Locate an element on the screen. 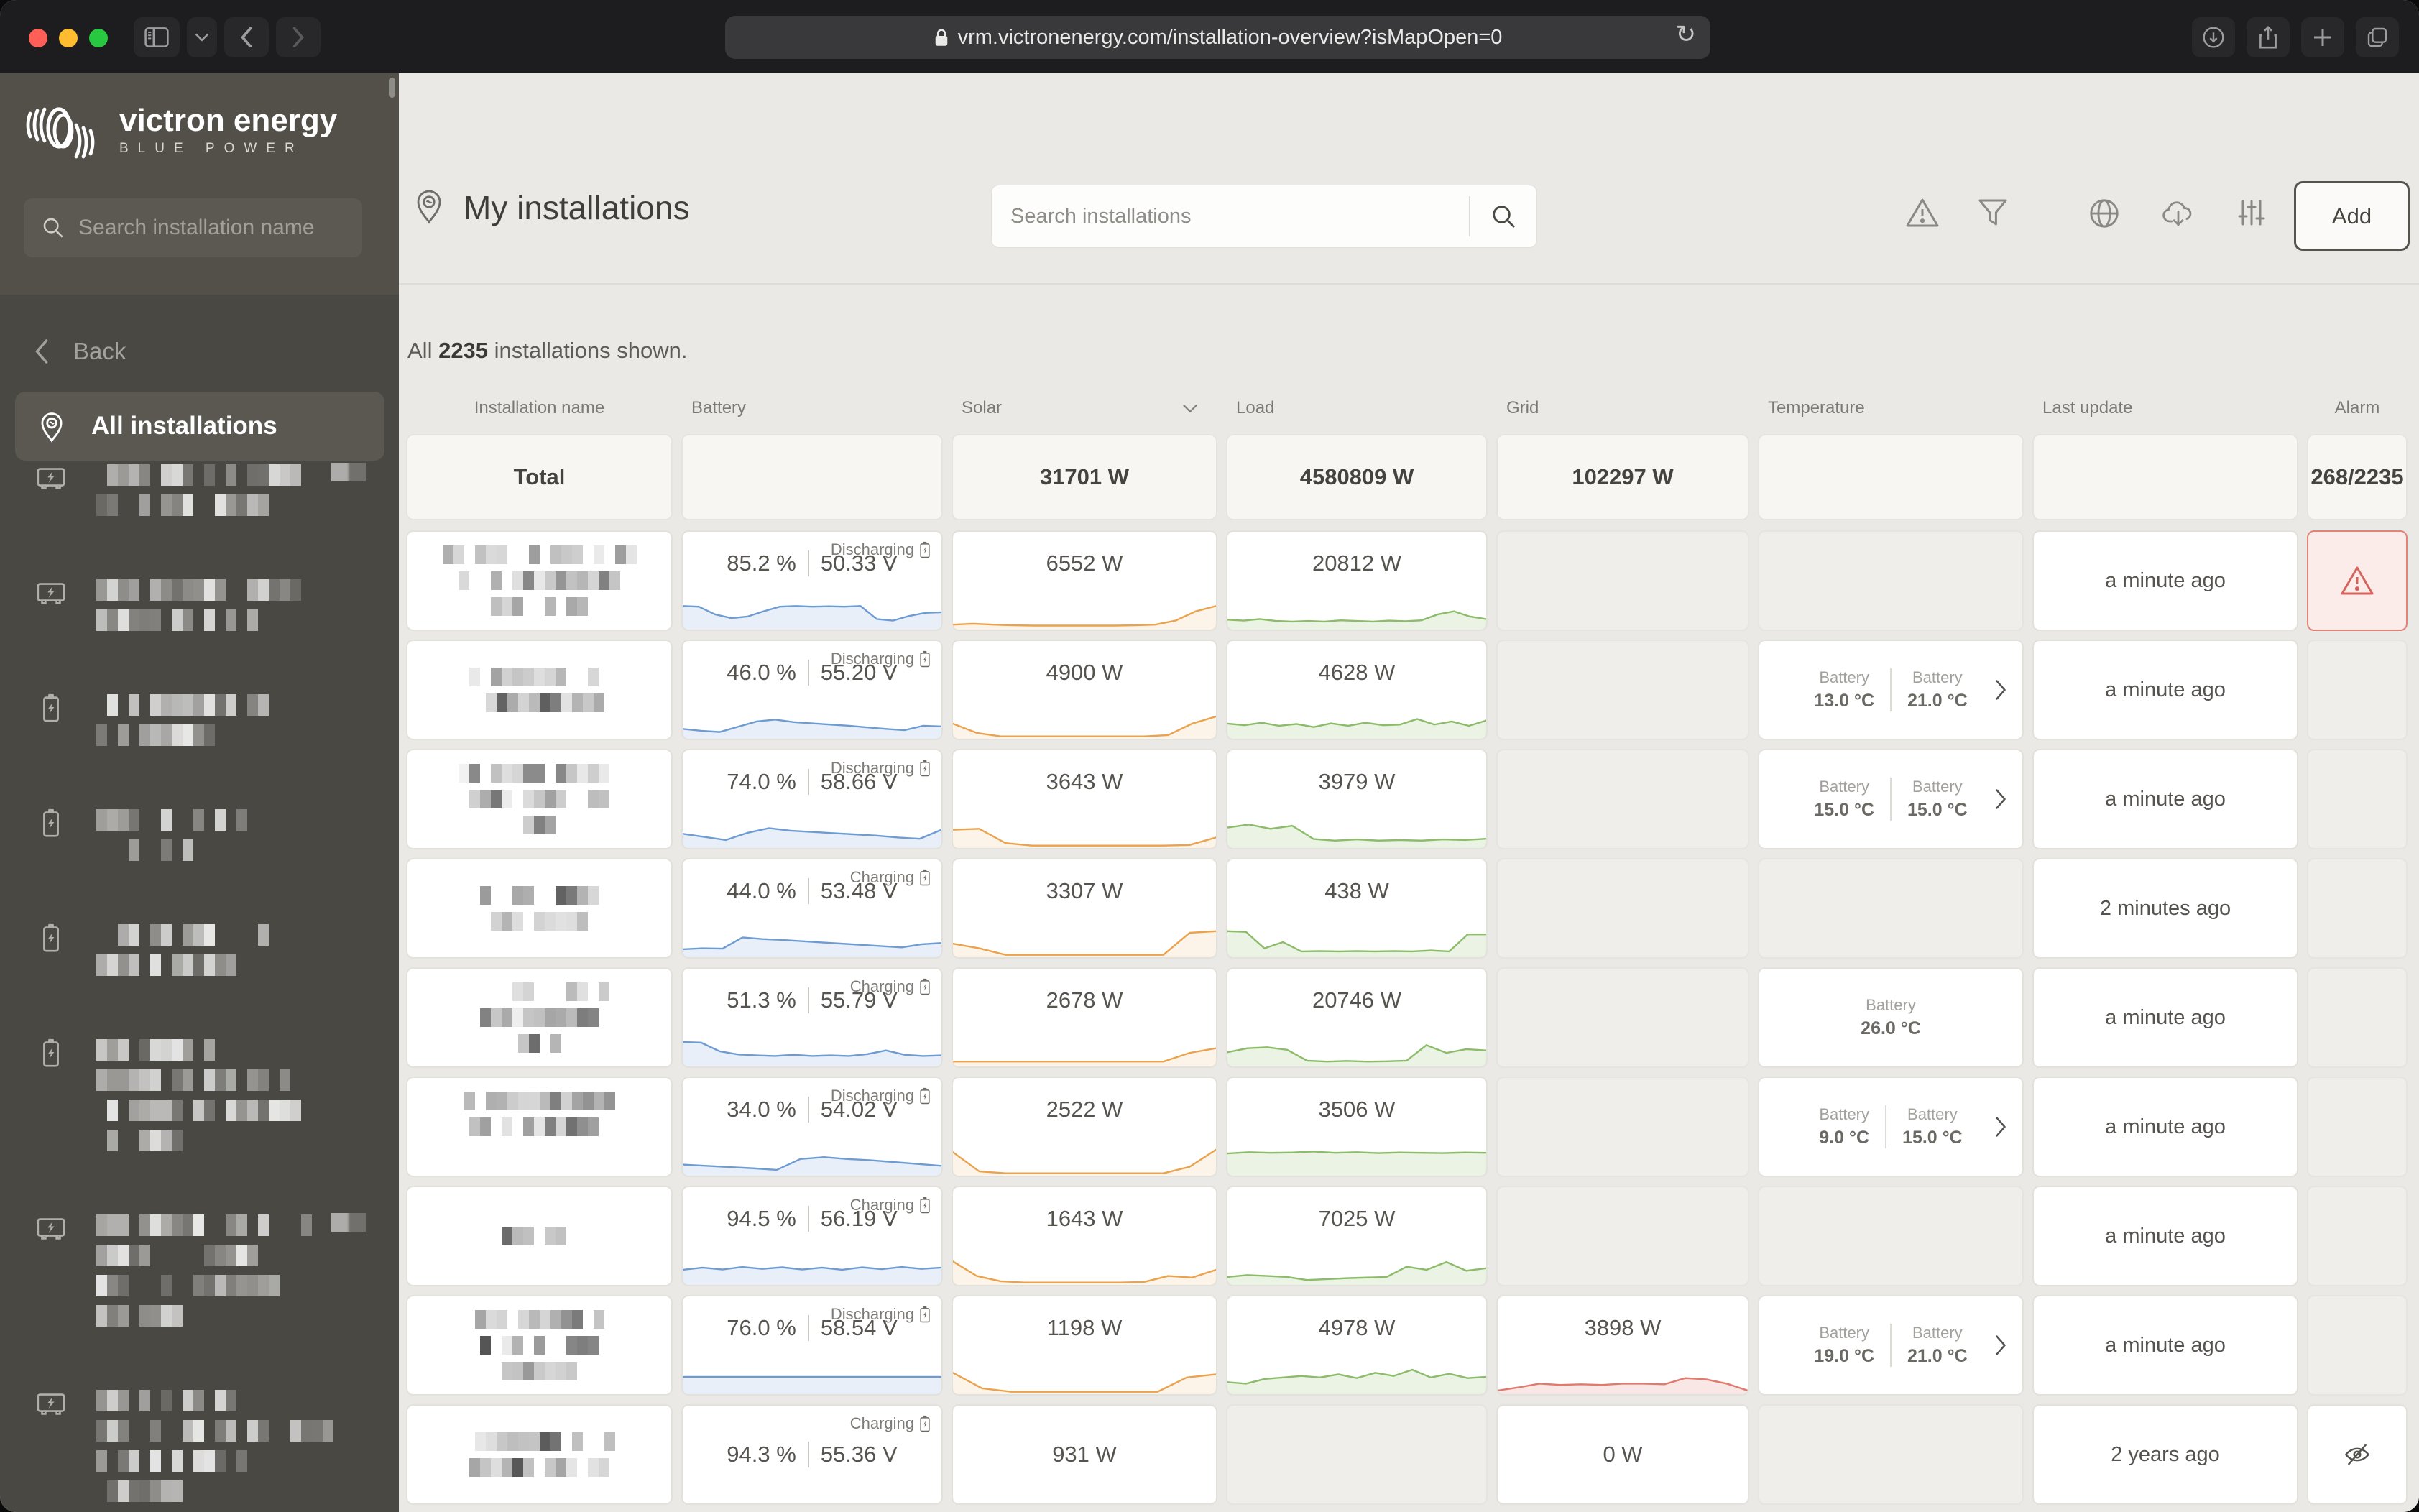 This screenshot has width=2419, height=1512. battery-cell: Discharging 76.0 % 58.54 V is located at coordinates (812, 1345).